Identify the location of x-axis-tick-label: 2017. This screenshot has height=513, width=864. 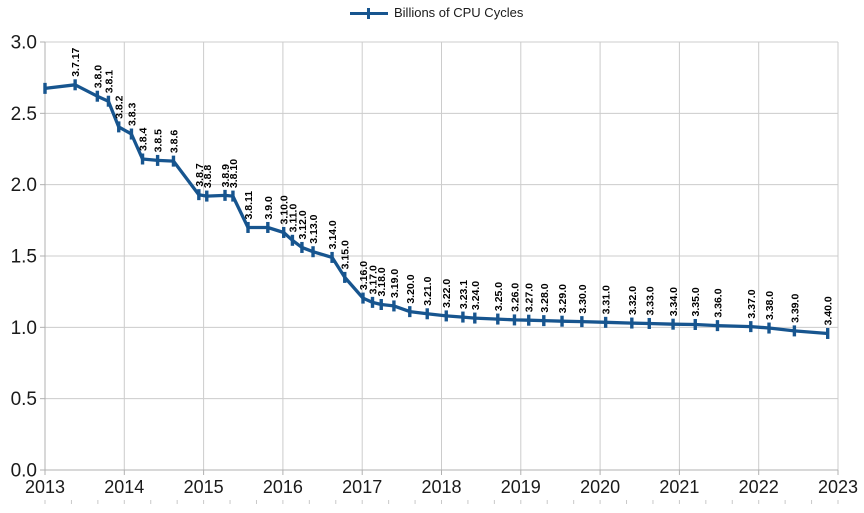
(362, 487).